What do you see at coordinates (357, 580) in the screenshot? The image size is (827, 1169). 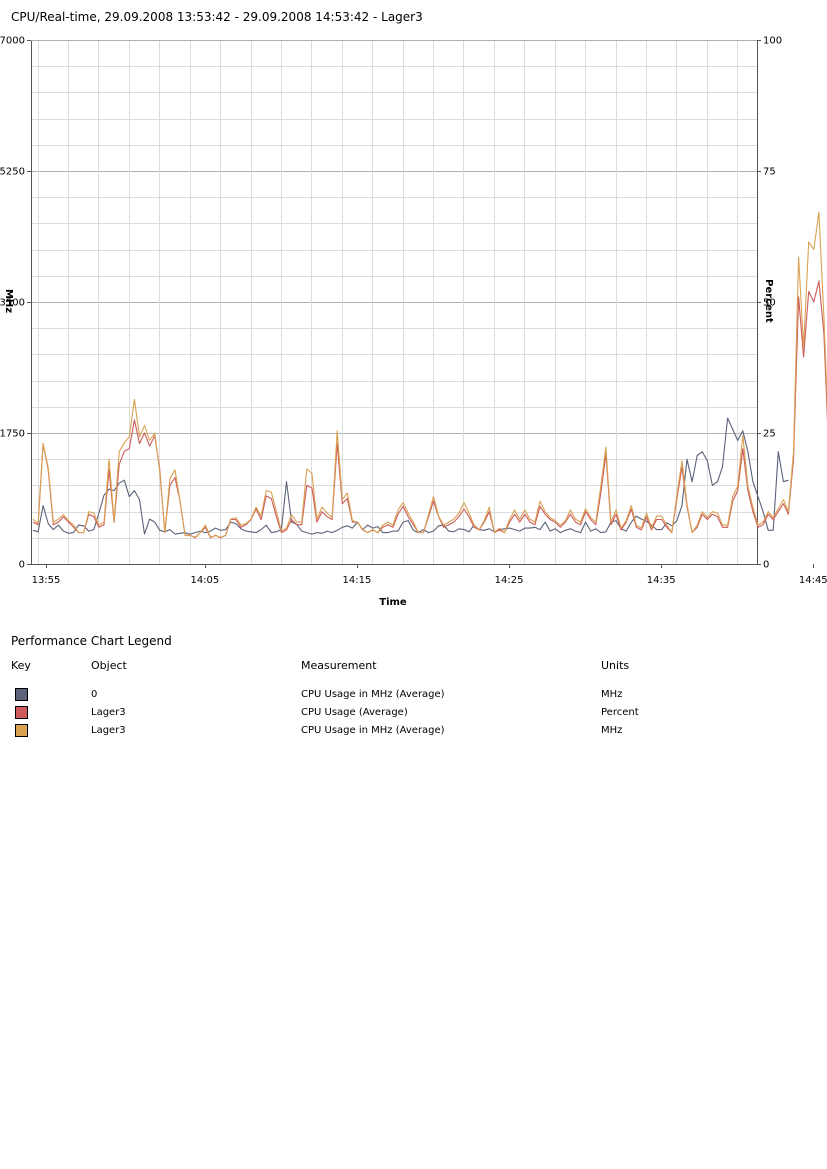 I see `x-tick-label: 14:15` at bounding box center [357, 580].